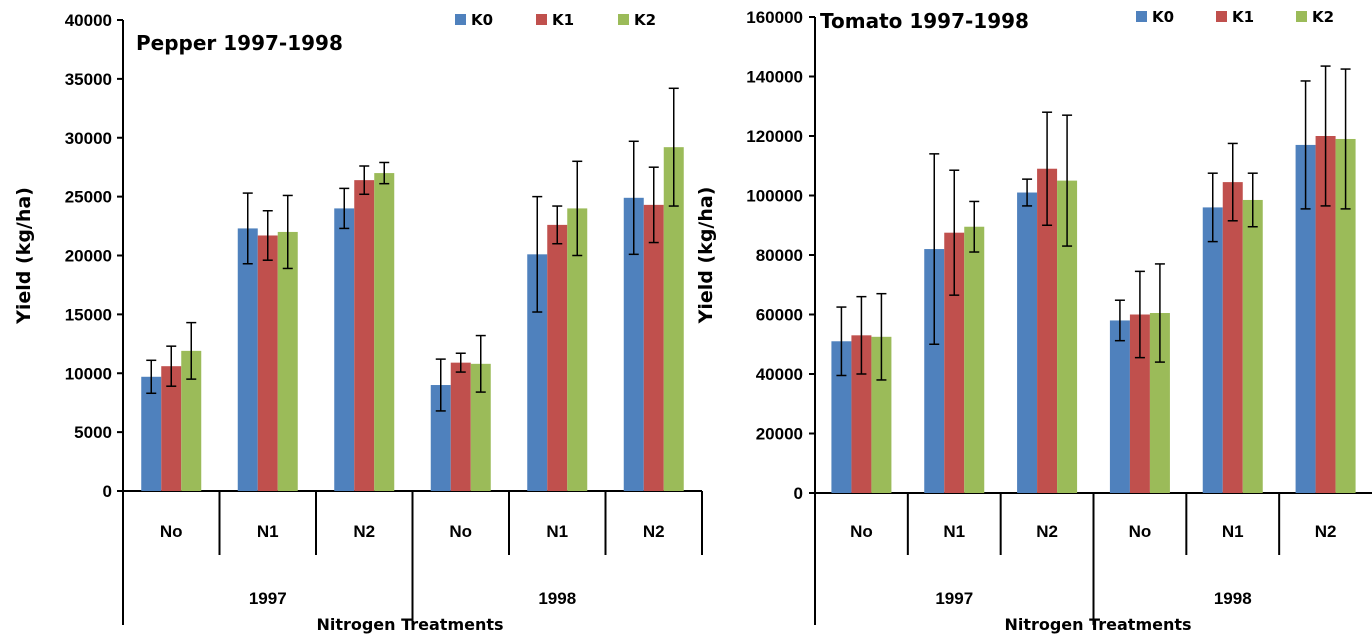 The height and width of the screenshot is (638, 1372). What do you see at coordinates (88, 197) in the screenshot?
I see `y-tick-label: 25000` at bounding box center [88, 197].